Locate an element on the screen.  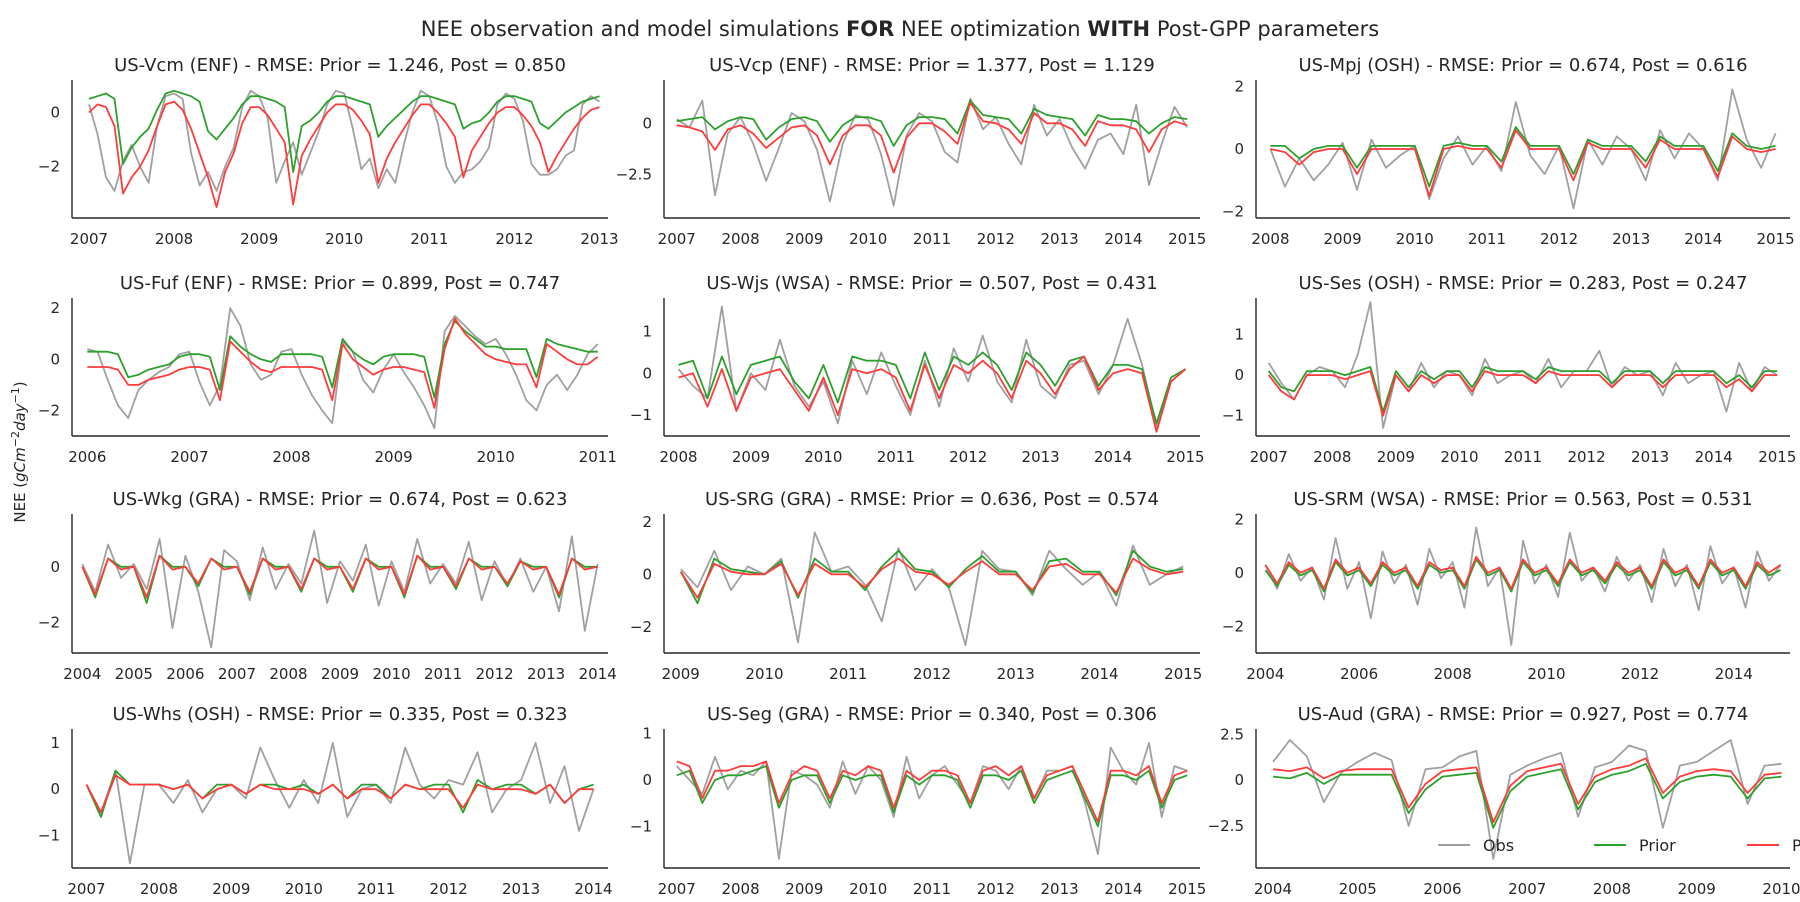
y-tick-label: −2 is located at coordinates (49, 167).